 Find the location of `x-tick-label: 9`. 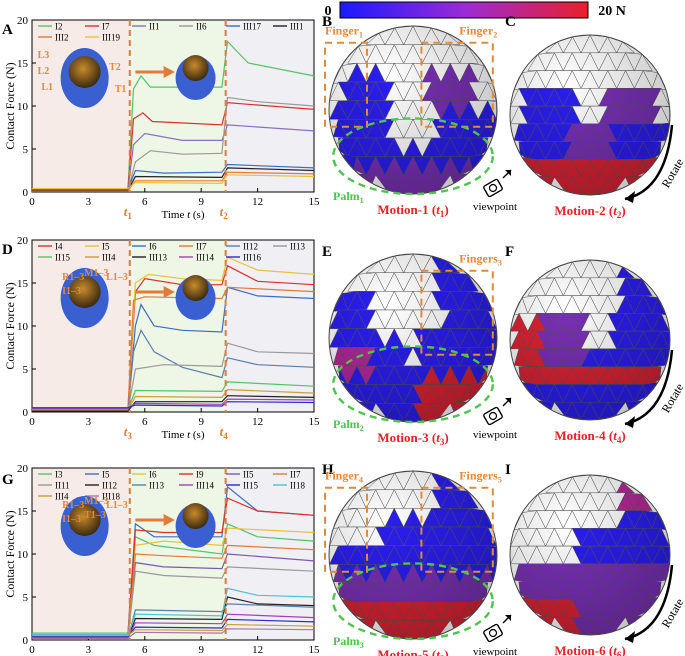

x-tick-label: 9 is located at coordinates (201, 650).